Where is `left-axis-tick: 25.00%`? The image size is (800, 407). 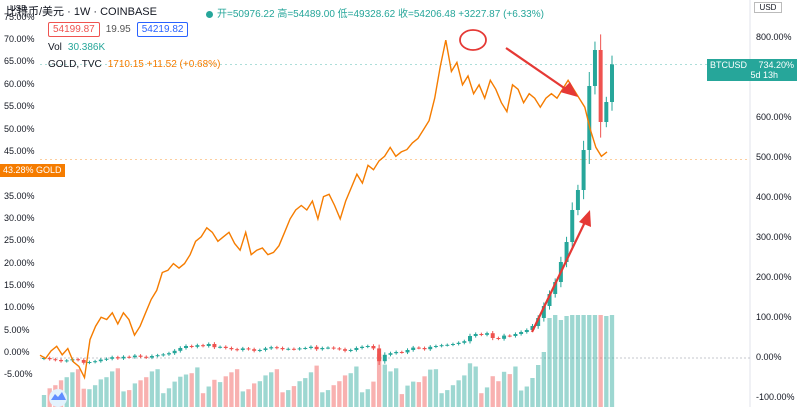 left-axis-tick: 25.00% is located at coordinates (19, 240).